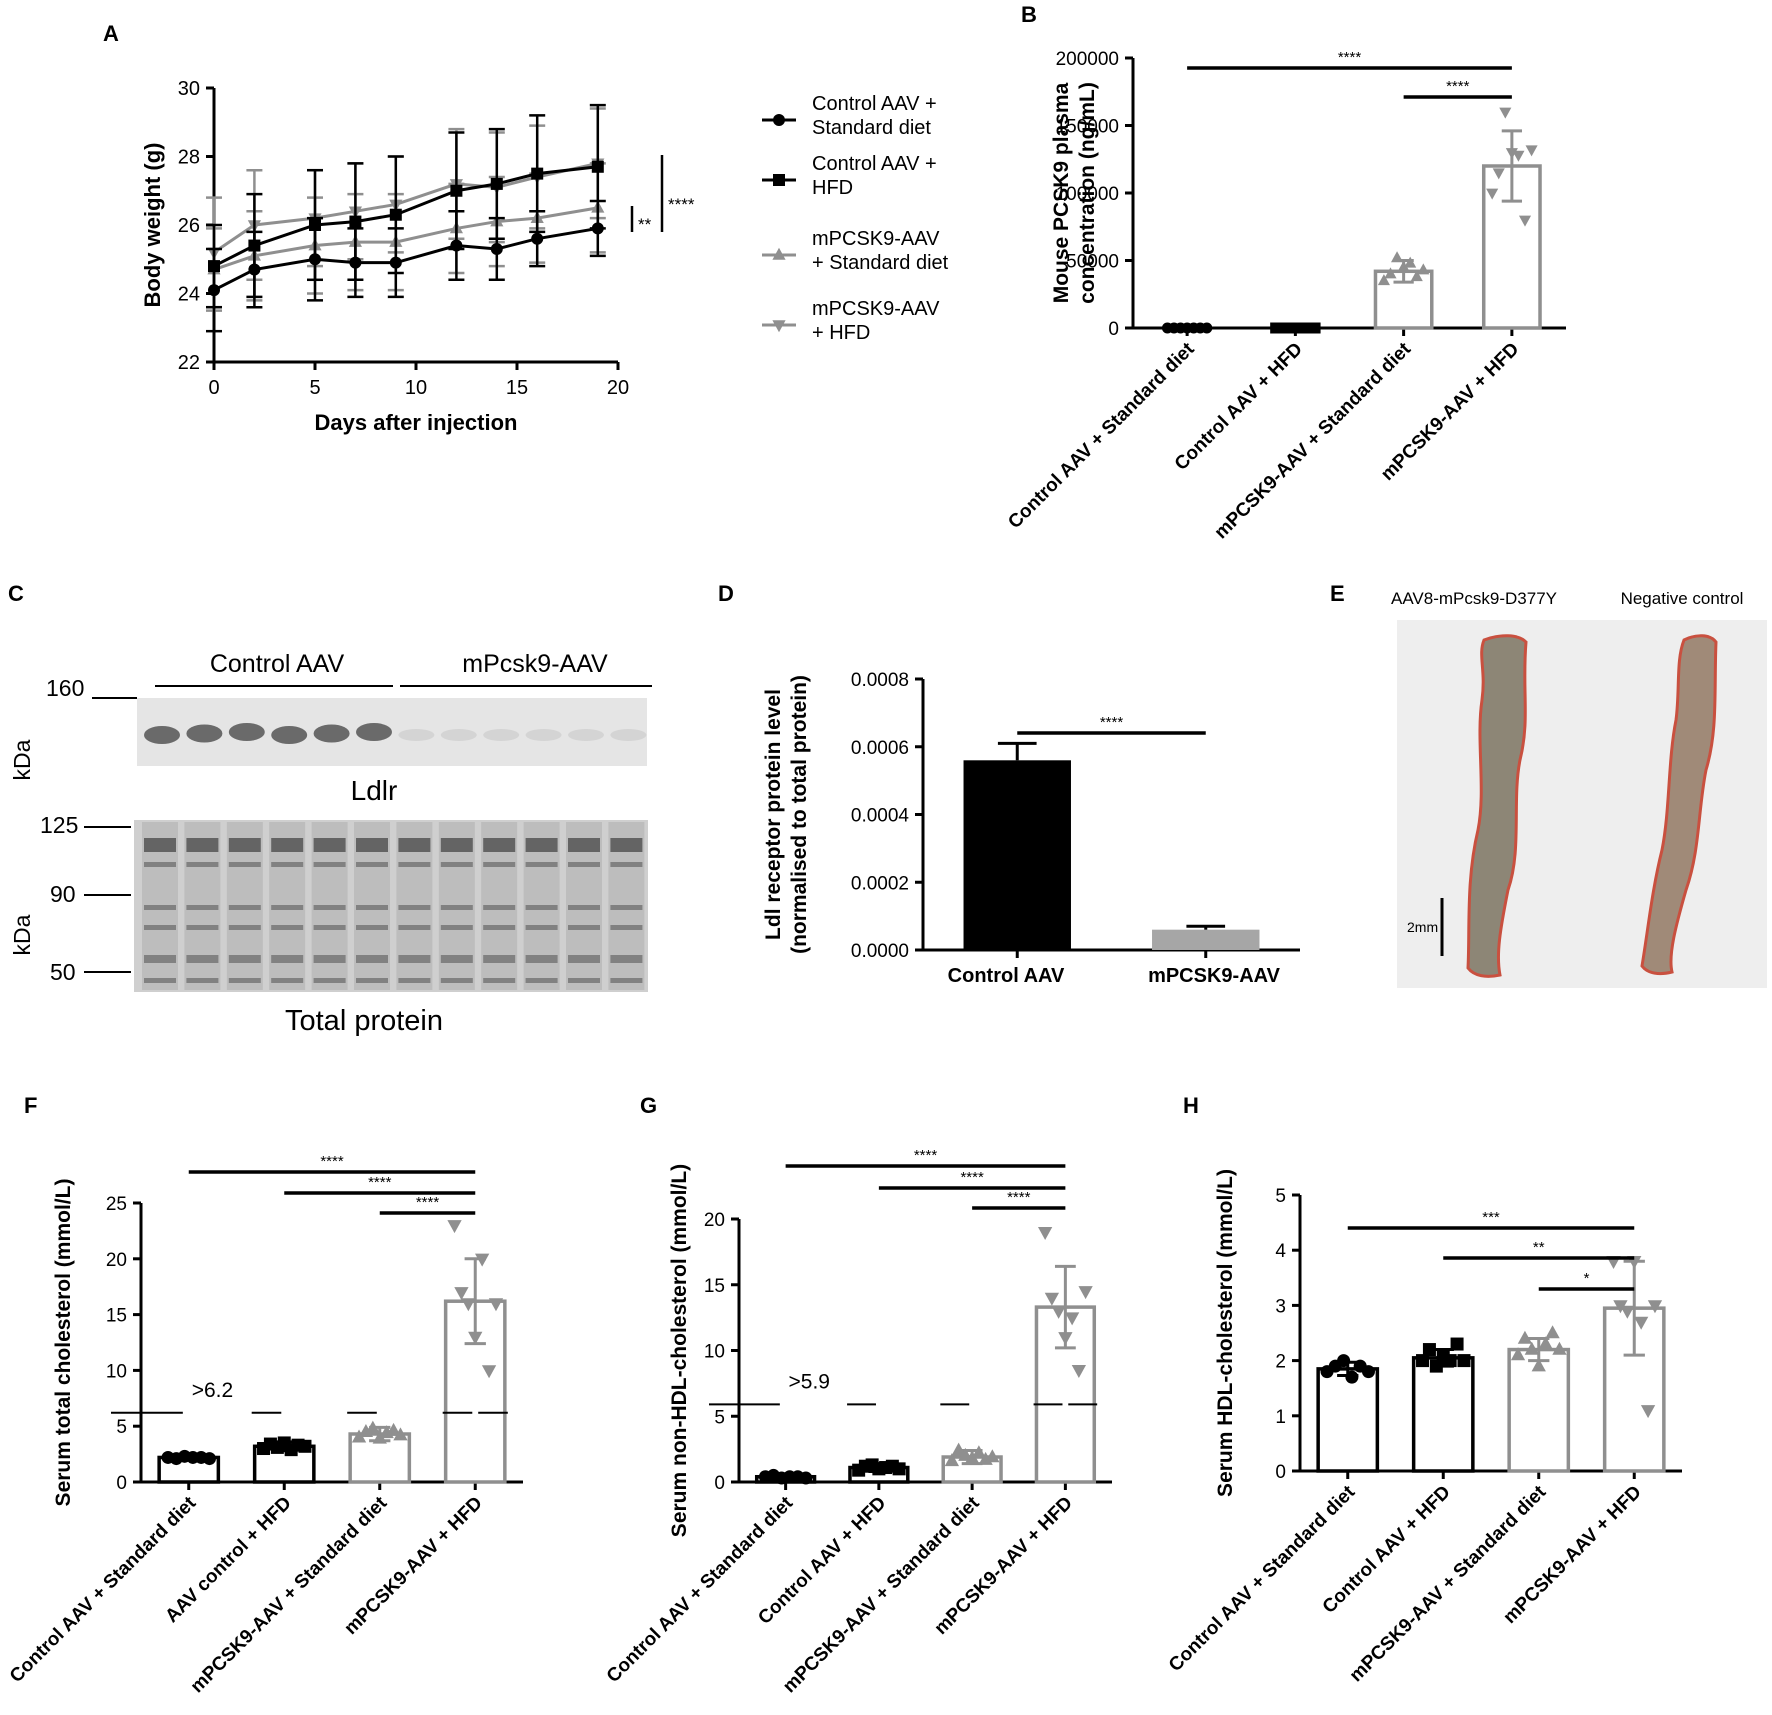  I want to click on a-x-tick-label: 20, so click(618, 388).